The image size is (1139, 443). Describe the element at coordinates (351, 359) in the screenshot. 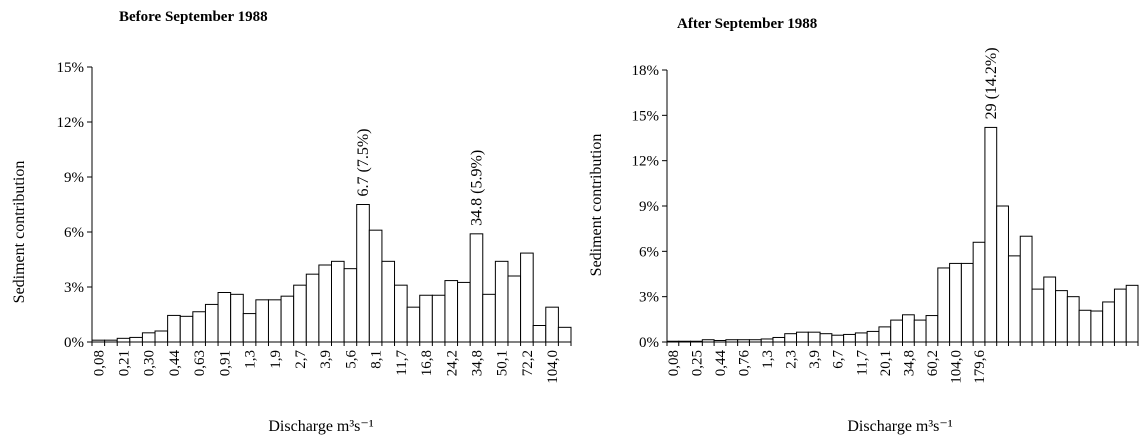

I see `x-tick-label: 5,6` at that location.